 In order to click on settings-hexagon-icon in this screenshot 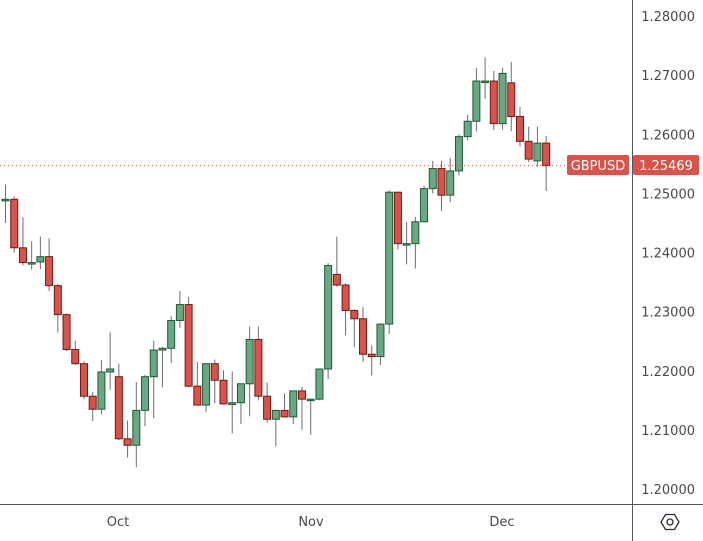, I will do `click(670, 522)`.